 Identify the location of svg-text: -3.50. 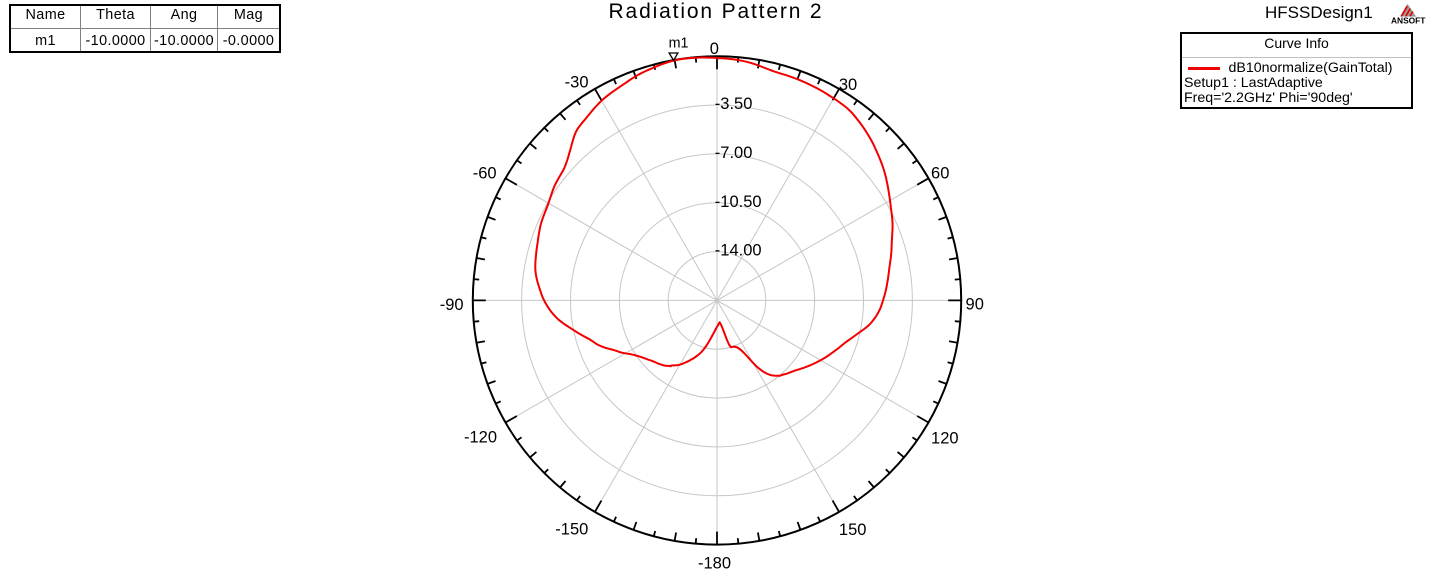
(734, 104).